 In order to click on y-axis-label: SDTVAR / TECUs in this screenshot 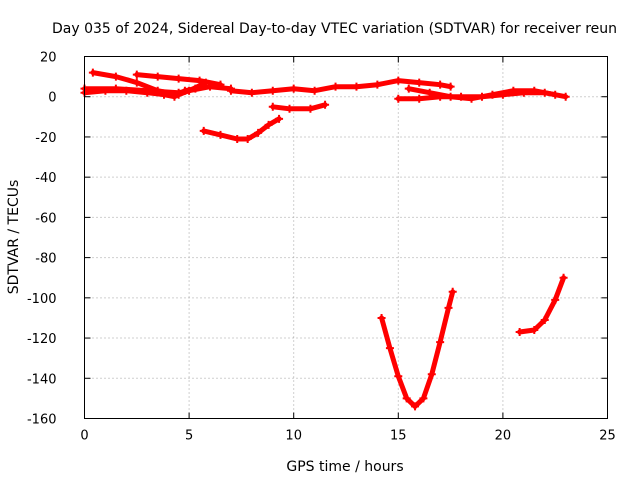, I will do `click(14, 237)`.